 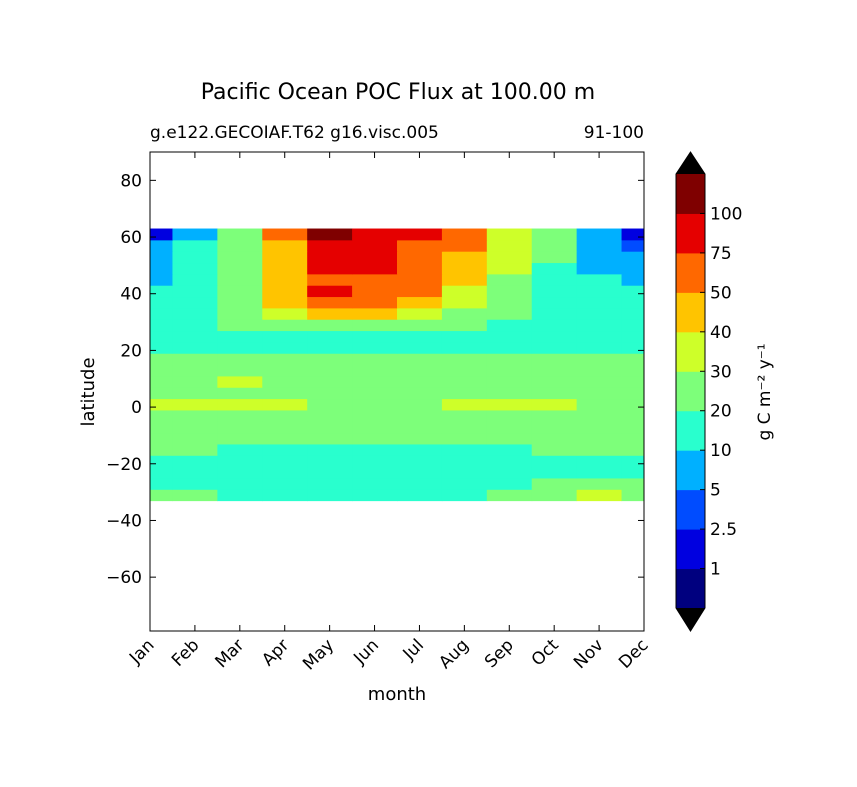 I want to click on subtitle-left: g.e122.GECOIAF.T62 g16.visc.005, so click(x=294, y=133).